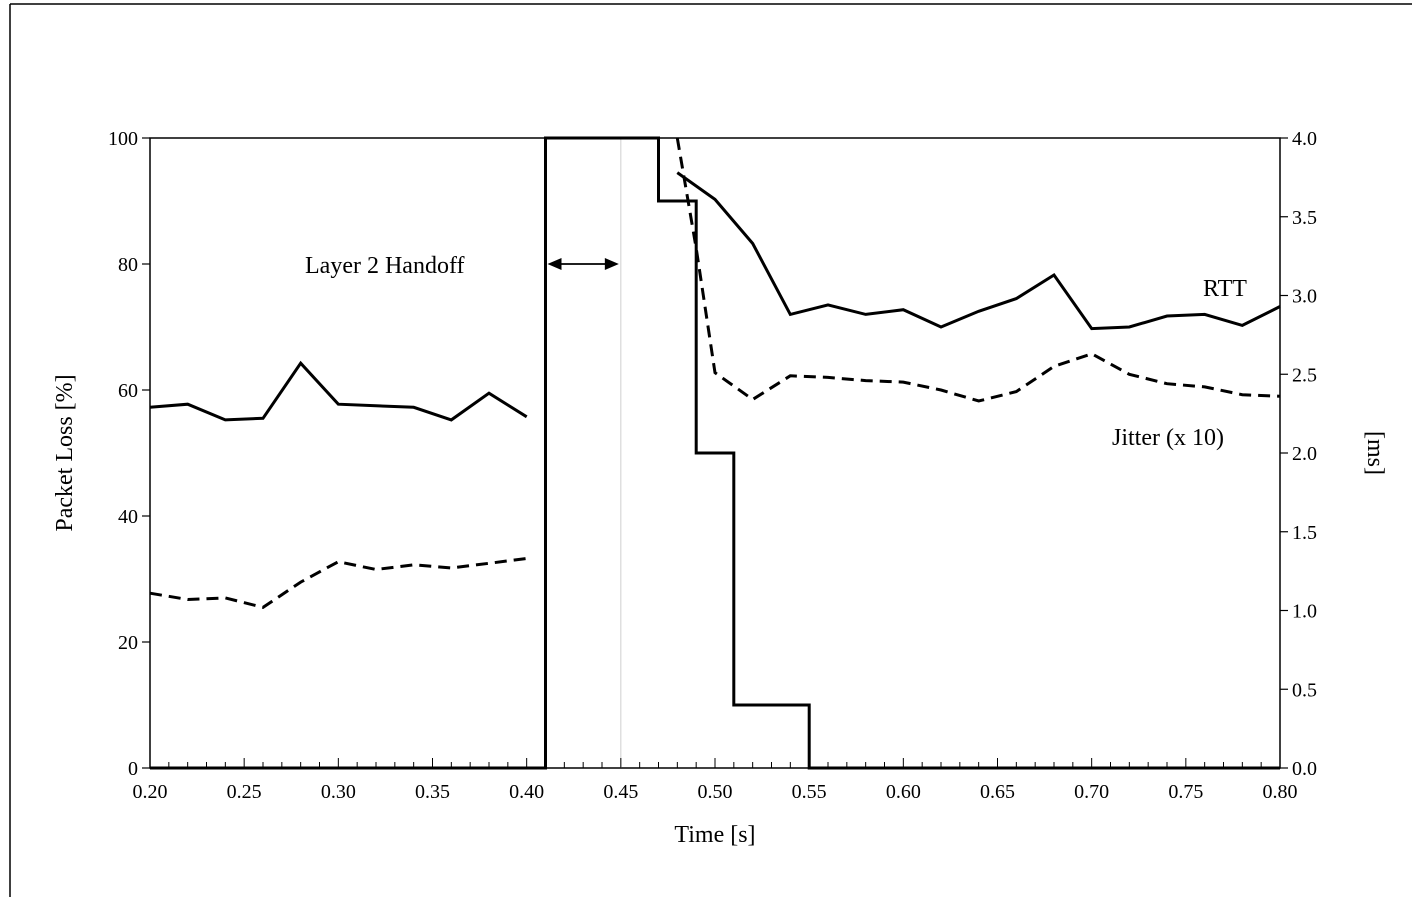 The width and height of the screenshot is (1412, 902). I want to click on rtt-label: RTT, so click(1225, 289).